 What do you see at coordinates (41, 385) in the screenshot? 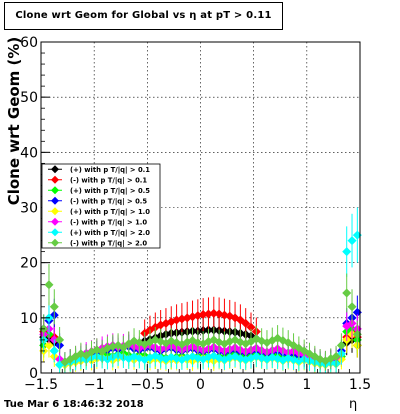
I see `x-tick-label: −1.5` at bounding box center [41, 385].